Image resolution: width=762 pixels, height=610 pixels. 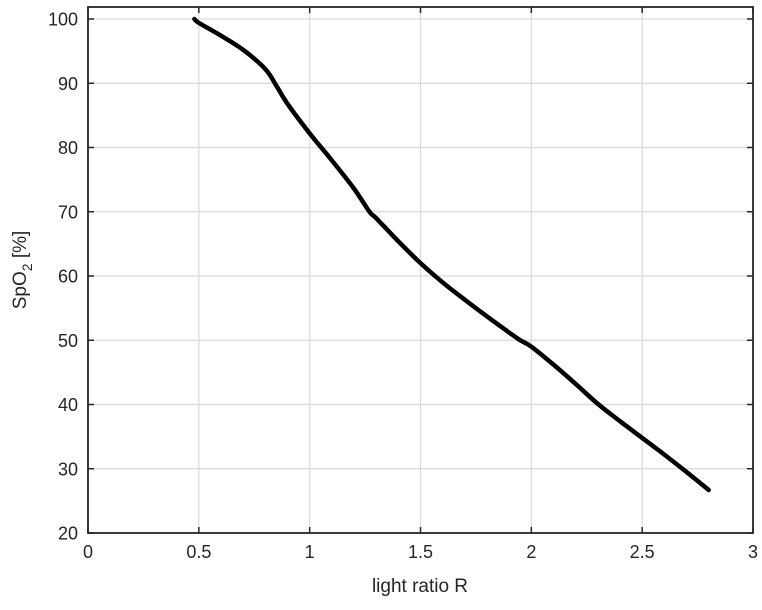 I want to click on y-axis-label-subscript: 2, so click(x=27, y=267).